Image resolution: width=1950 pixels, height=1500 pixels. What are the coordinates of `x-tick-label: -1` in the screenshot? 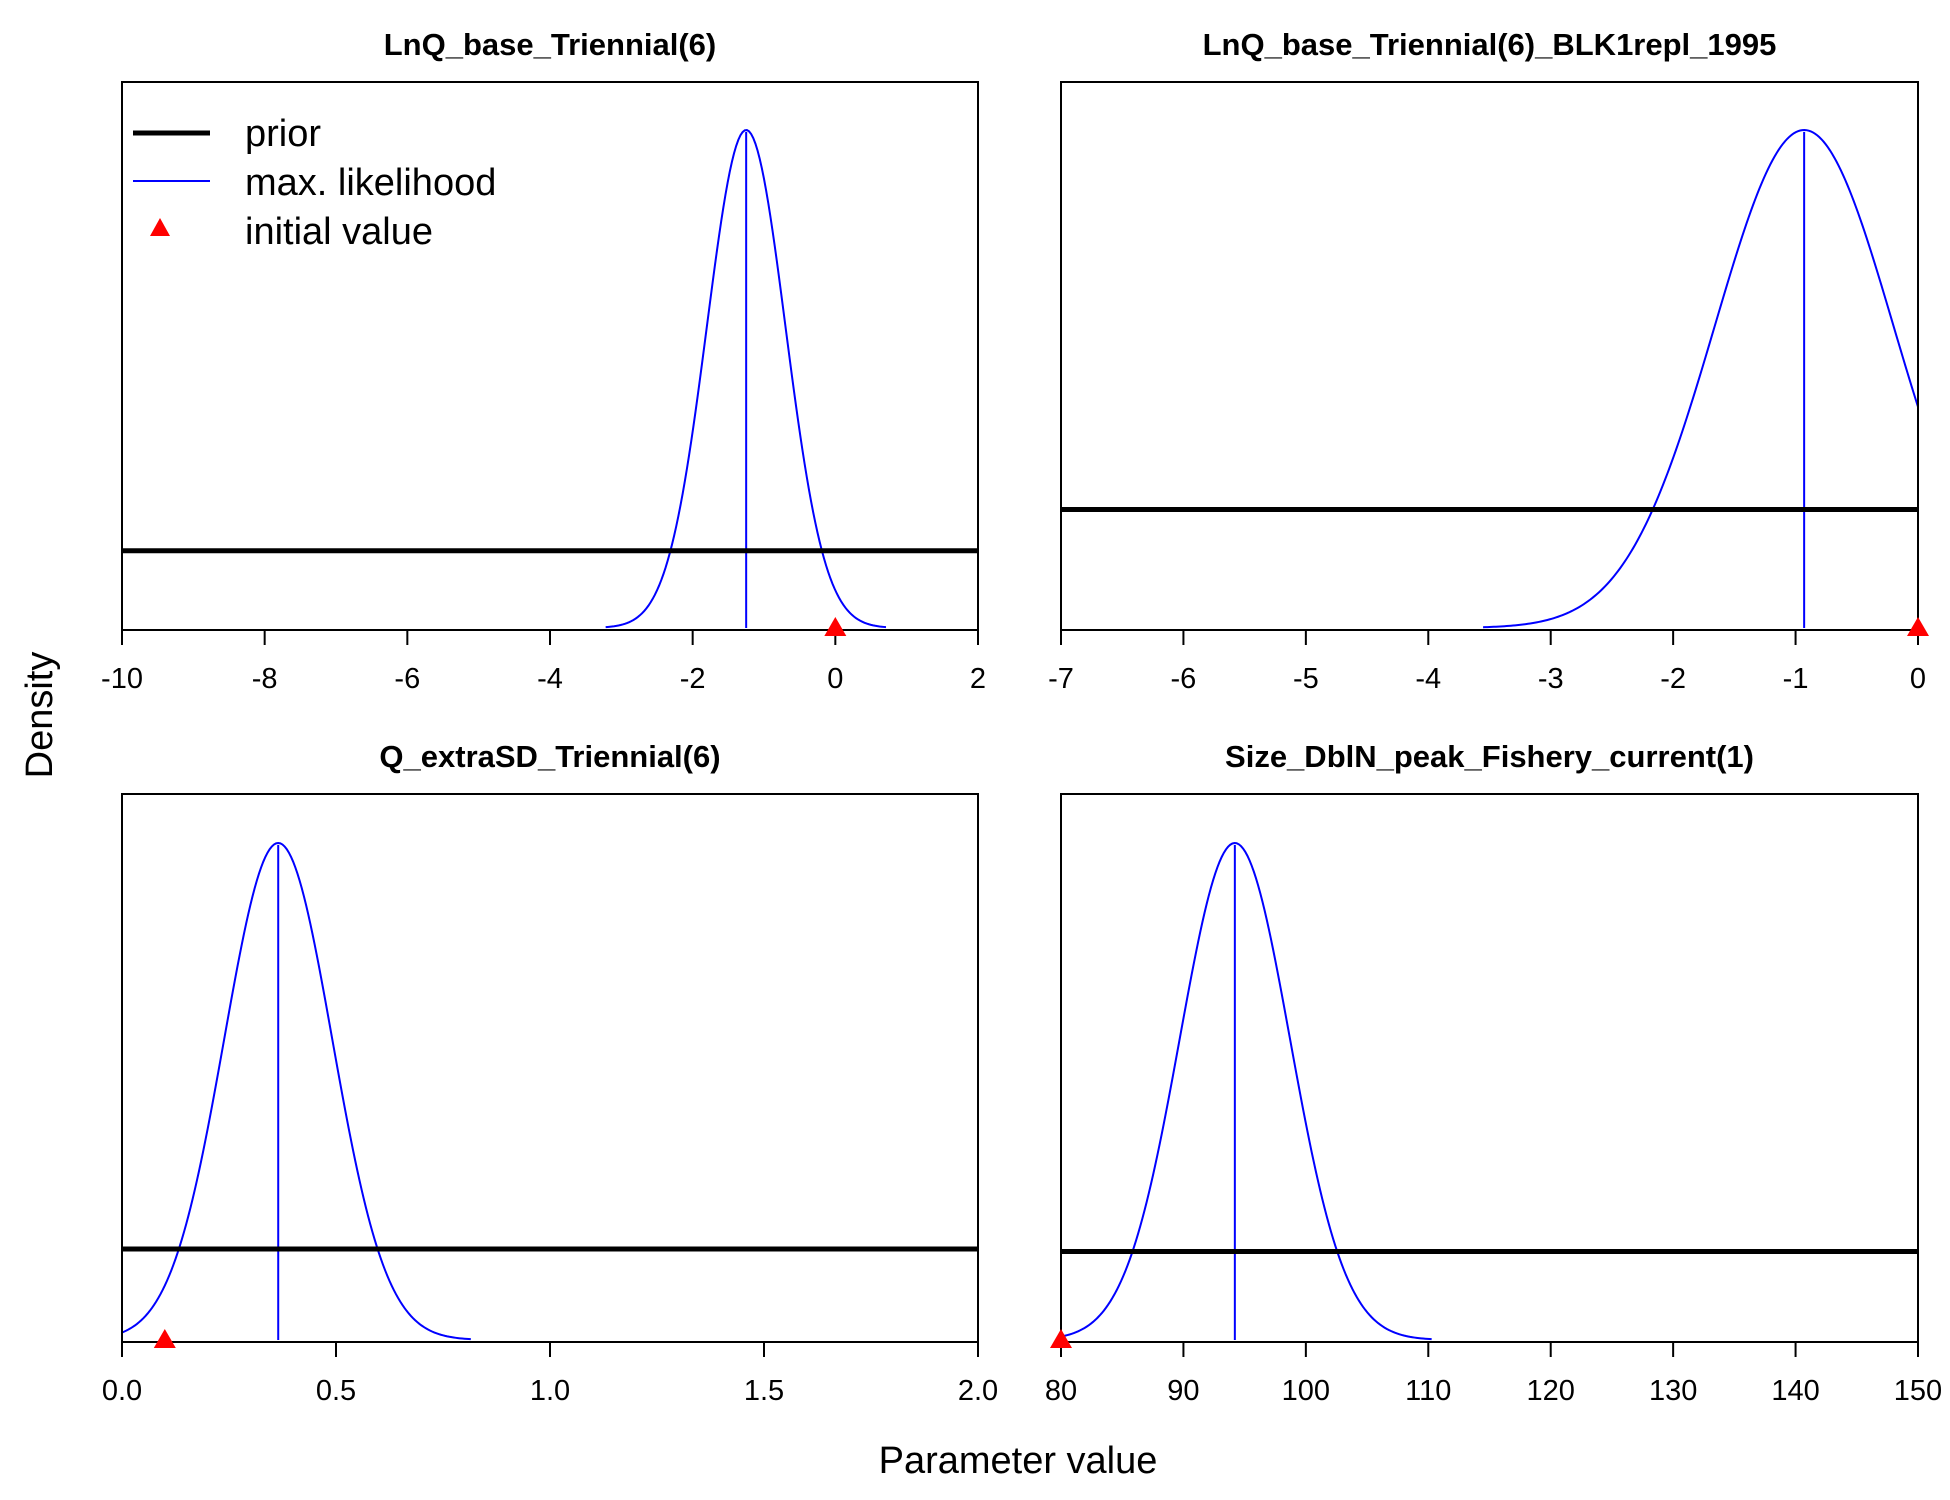 It's located at (1796, 679).